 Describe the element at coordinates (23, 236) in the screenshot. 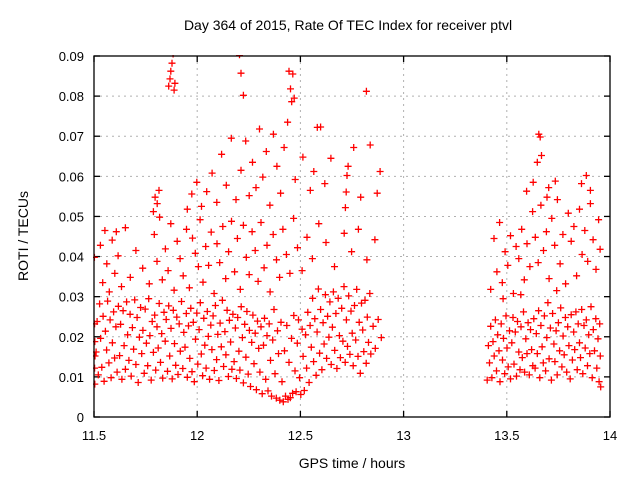

I see `y-axis-label: ROTI / TECUs` at that location.